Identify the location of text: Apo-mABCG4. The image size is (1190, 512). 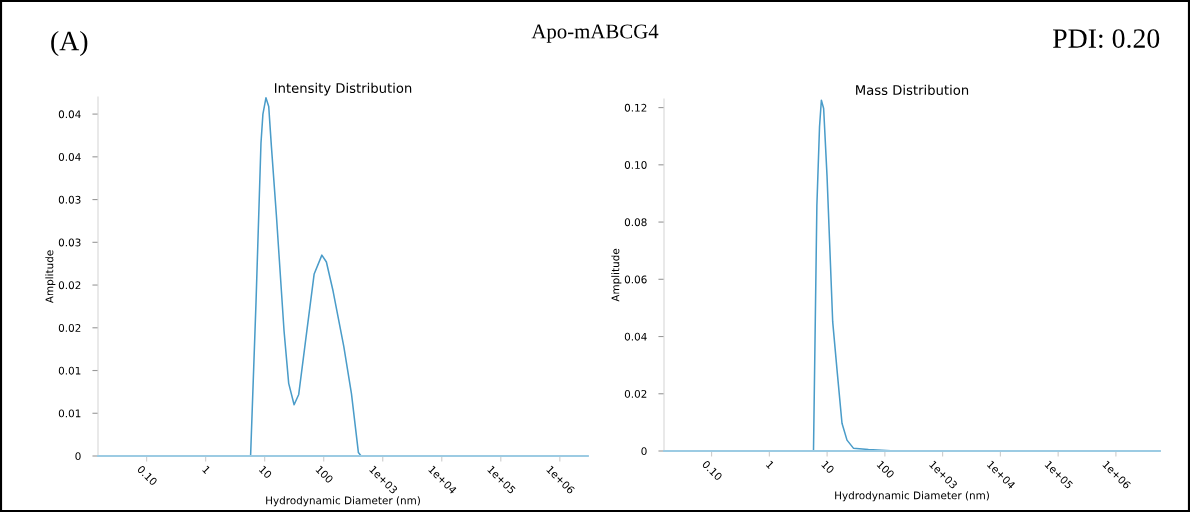
(595, 33).